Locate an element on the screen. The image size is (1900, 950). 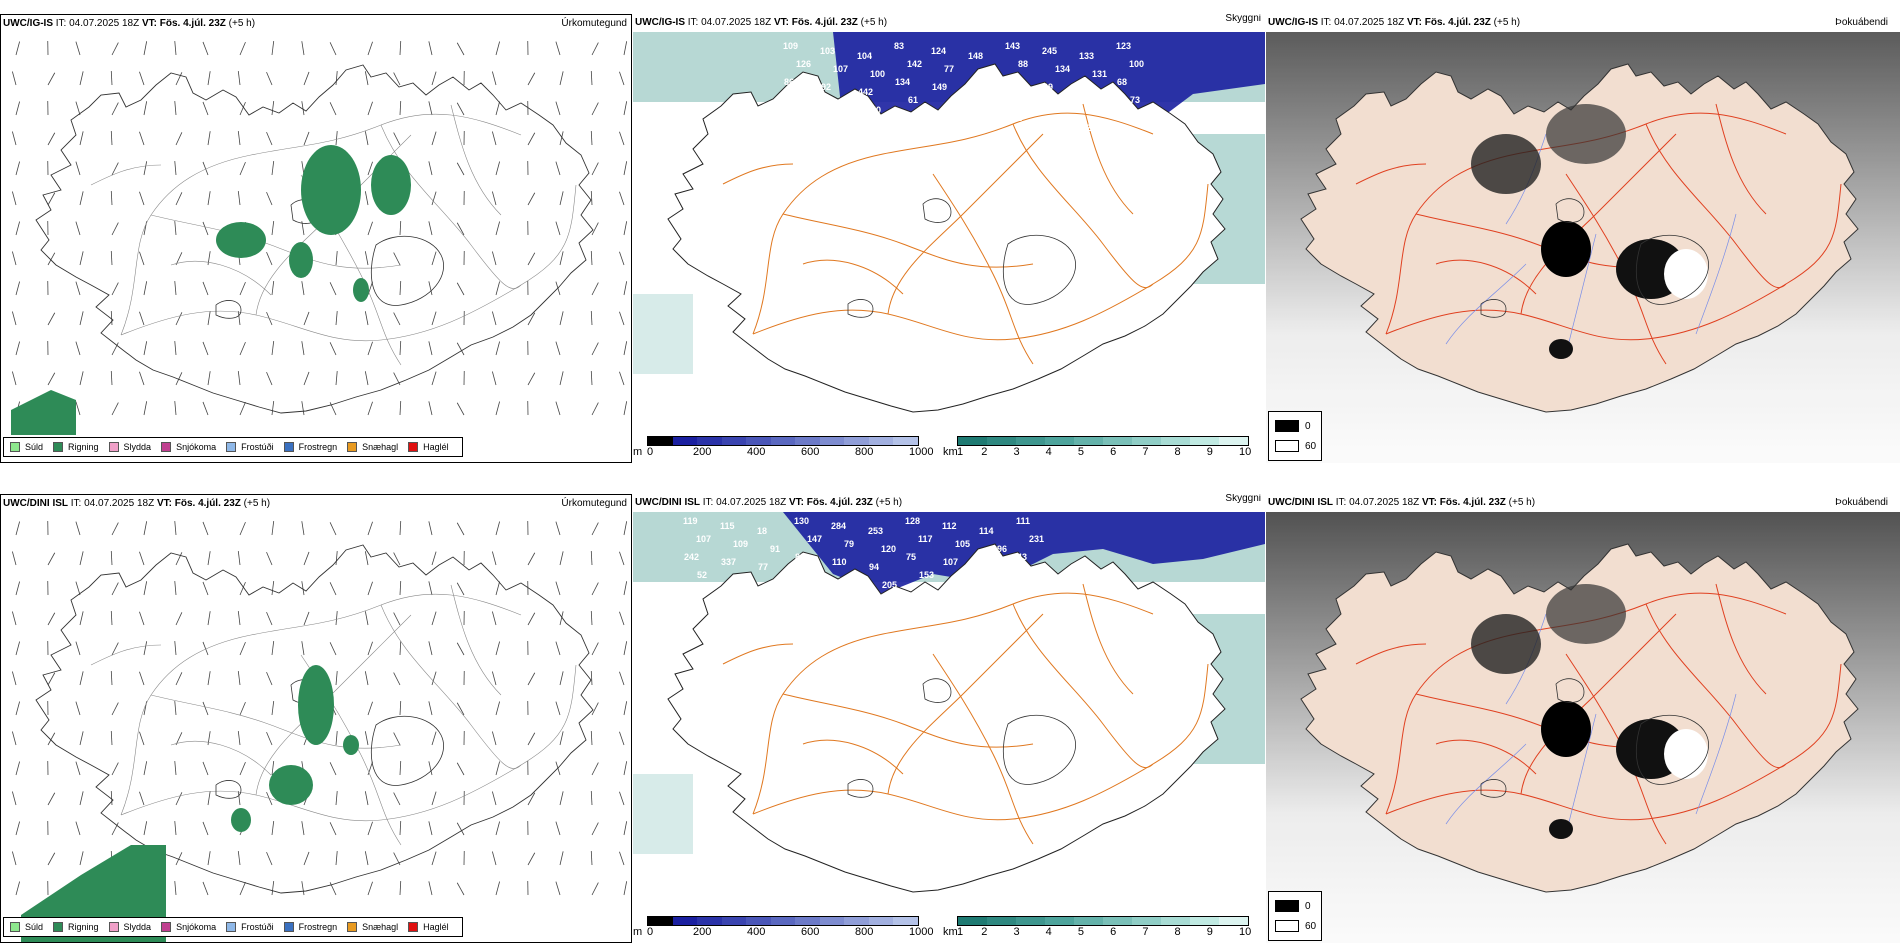
cloud-base-value: 168 is located at coordinates (1026, 100).